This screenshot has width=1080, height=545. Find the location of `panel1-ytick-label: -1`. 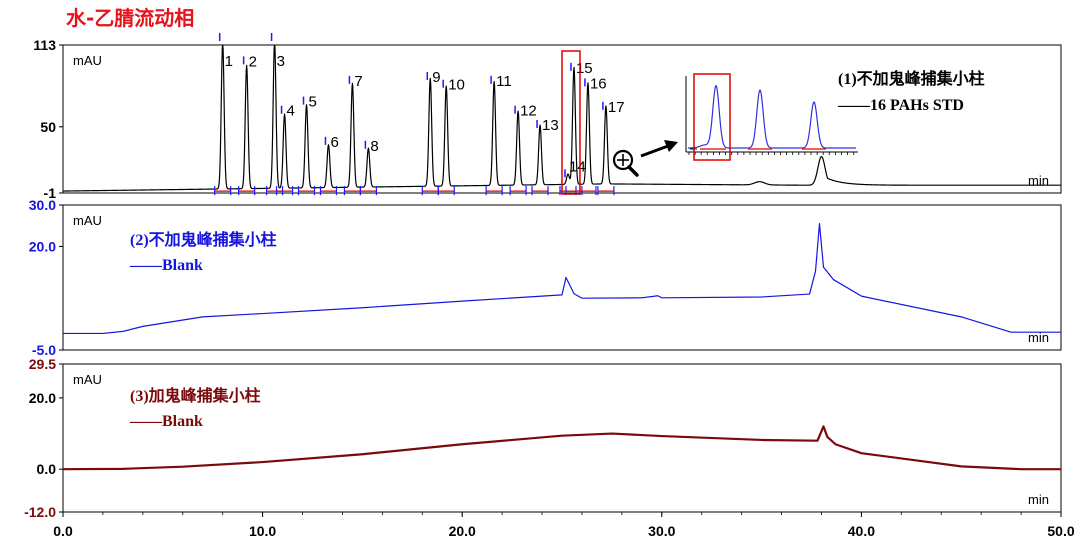

panel1-ytick-label: -1 is located at coordinates (50, 193).